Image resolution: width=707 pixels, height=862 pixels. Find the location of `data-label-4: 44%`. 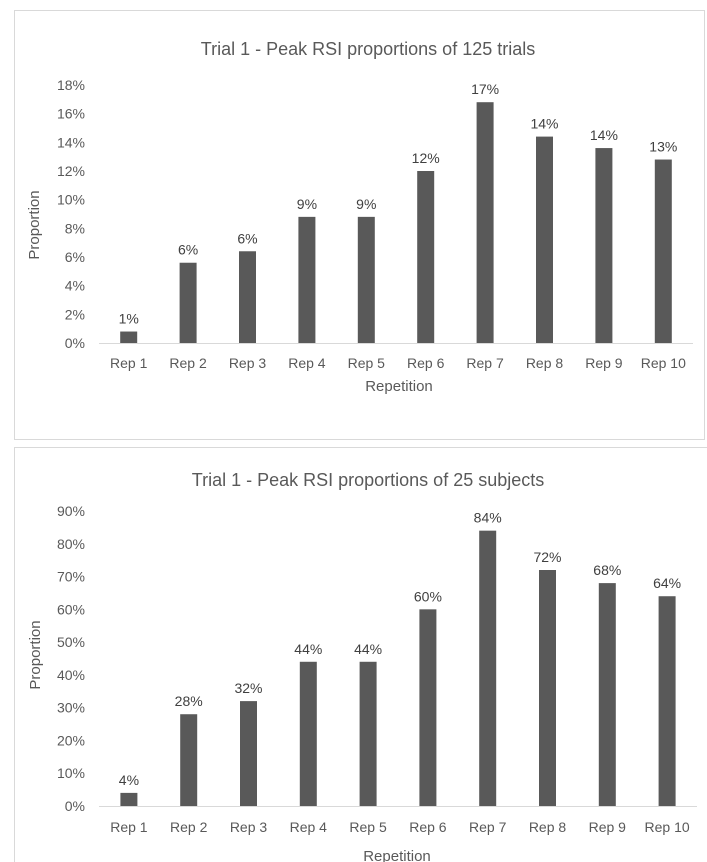

data-label-4: 44% is located at coordinates (308, 649).